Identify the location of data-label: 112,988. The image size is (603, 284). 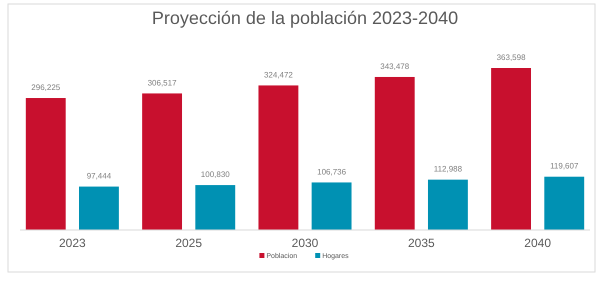
(448, 169).